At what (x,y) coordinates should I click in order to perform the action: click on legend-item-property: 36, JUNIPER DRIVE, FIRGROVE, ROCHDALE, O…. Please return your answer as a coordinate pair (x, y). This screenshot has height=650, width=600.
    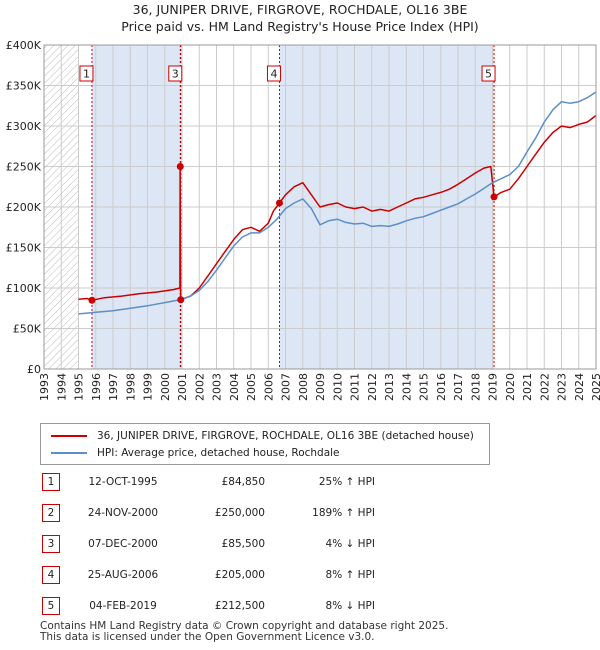
    Looking at the image, I should click on (262, 436).